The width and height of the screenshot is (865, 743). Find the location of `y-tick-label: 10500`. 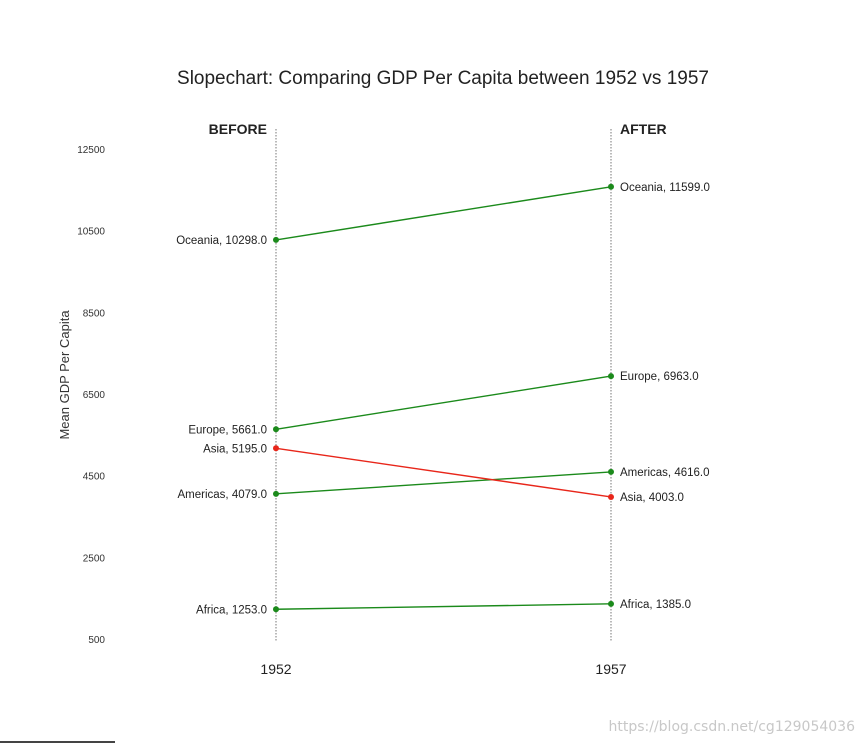

y-tick-label: 10500 is located at coordinates (91, 232).